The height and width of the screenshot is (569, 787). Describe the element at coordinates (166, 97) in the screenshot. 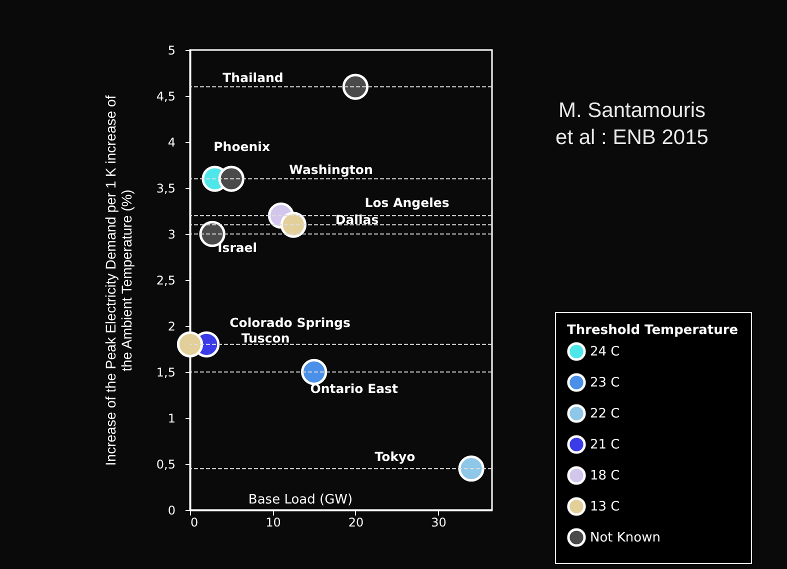

I see `y-tick-label: 4,5` at that location.